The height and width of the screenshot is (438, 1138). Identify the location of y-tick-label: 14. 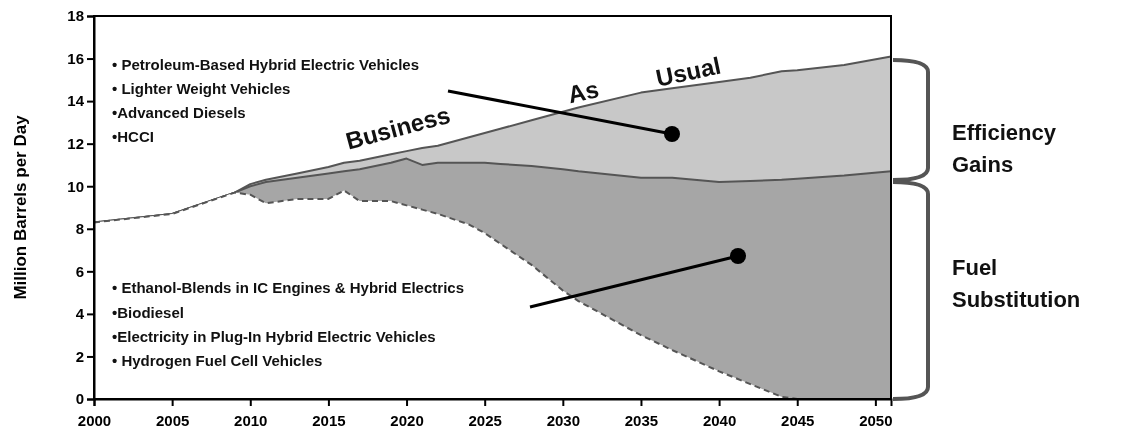
(76, 101).